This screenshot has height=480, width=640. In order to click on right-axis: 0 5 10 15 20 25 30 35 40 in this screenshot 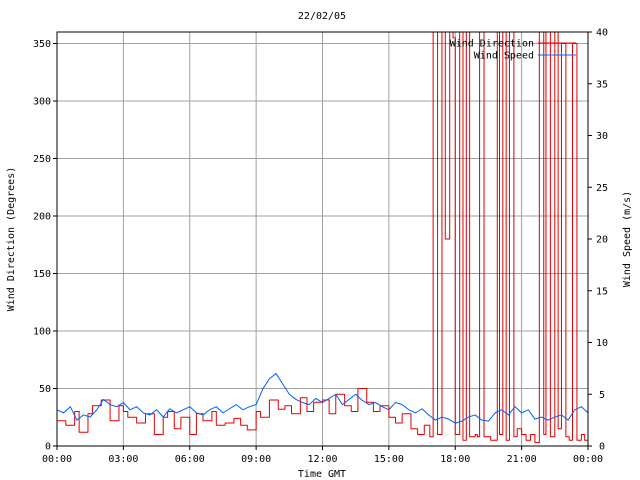, I will do `click(598, 240)`.